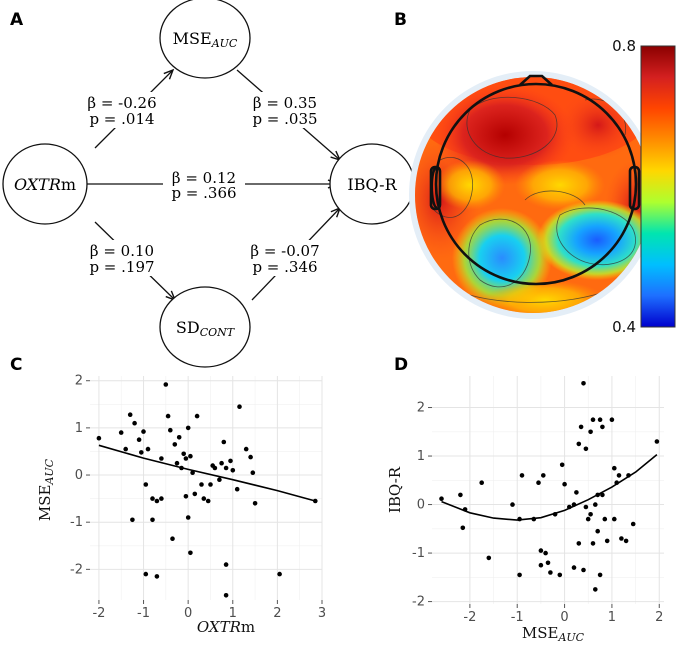 This screenshot has height=648, width=685. I want to click on panel-b-letter: B, so click(400, 20).